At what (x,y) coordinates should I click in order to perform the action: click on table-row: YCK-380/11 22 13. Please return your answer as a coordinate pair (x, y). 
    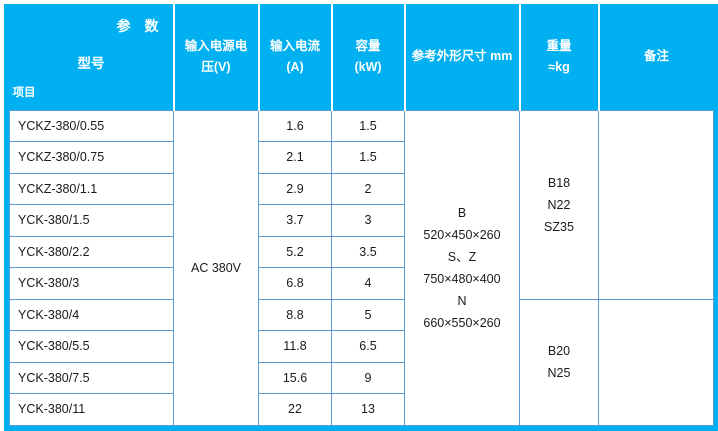
    Looking at the image, I should click on (361, 409).